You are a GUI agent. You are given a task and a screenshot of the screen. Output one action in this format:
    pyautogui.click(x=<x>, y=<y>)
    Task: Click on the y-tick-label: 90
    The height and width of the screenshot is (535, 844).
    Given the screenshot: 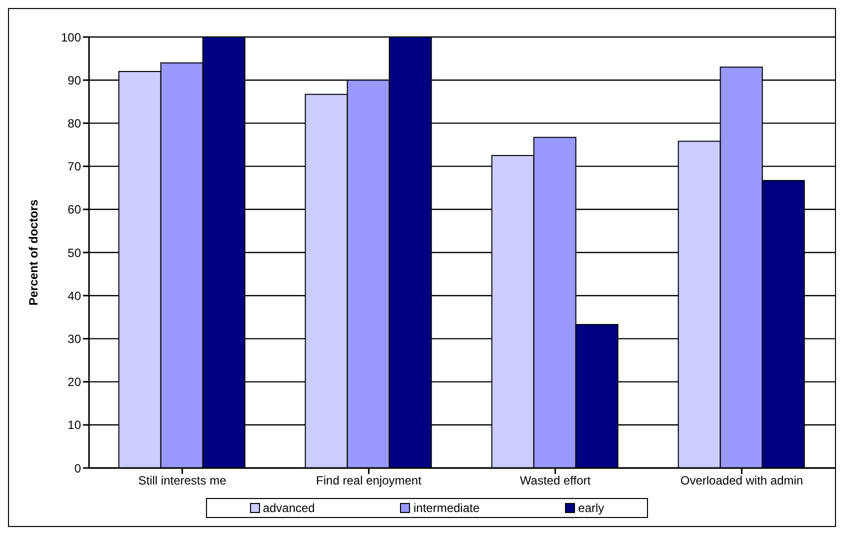 What is the action you would take?
    pyautogui.click(x=75, y=80)
    